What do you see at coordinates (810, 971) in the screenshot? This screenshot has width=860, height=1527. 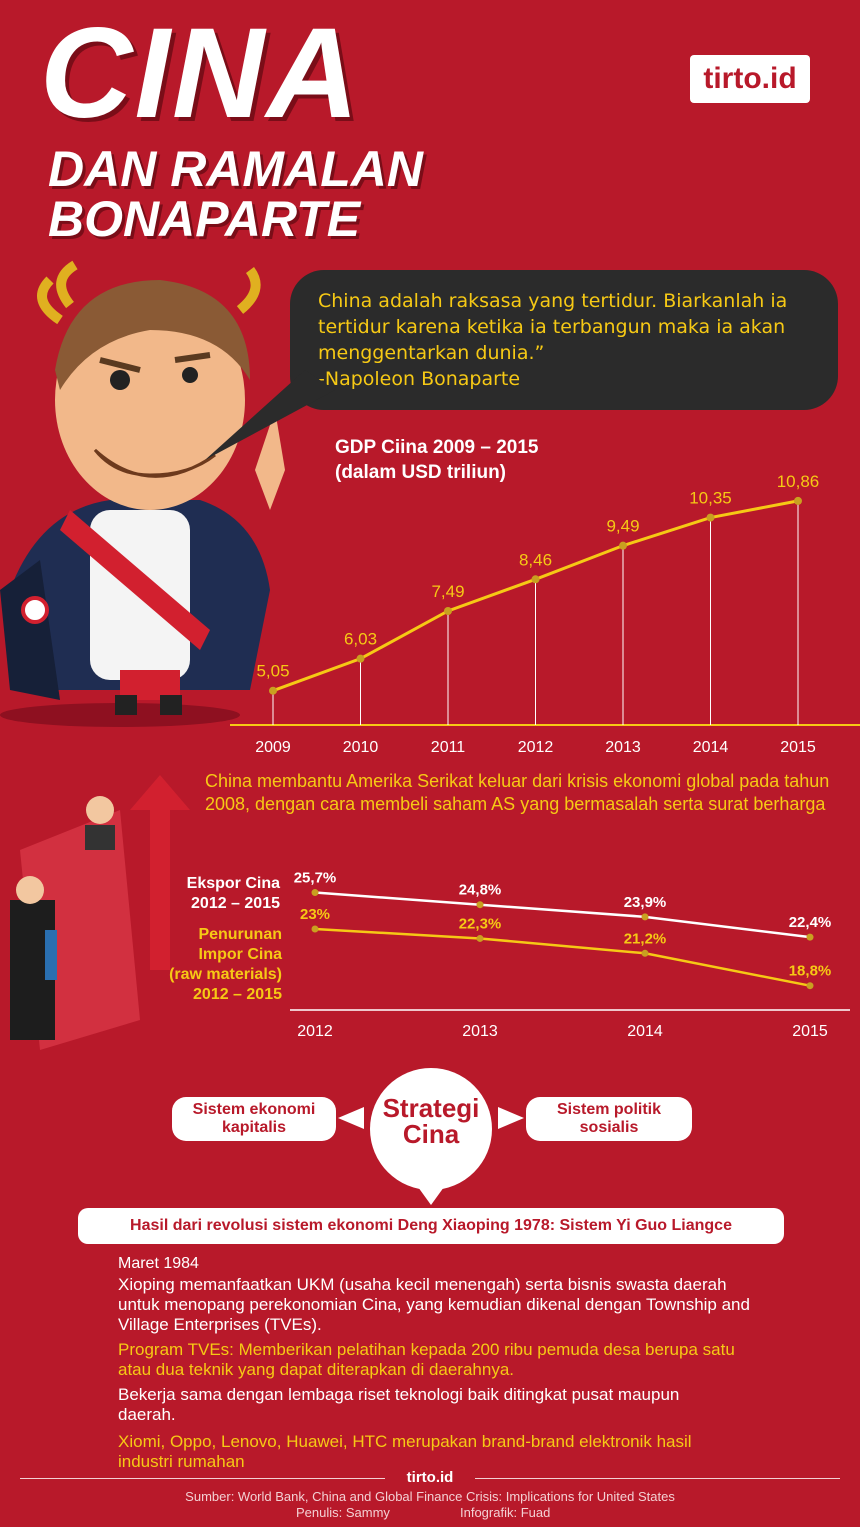 I see `trade-data-label: 18,8%` at bounding box center [810, 971].